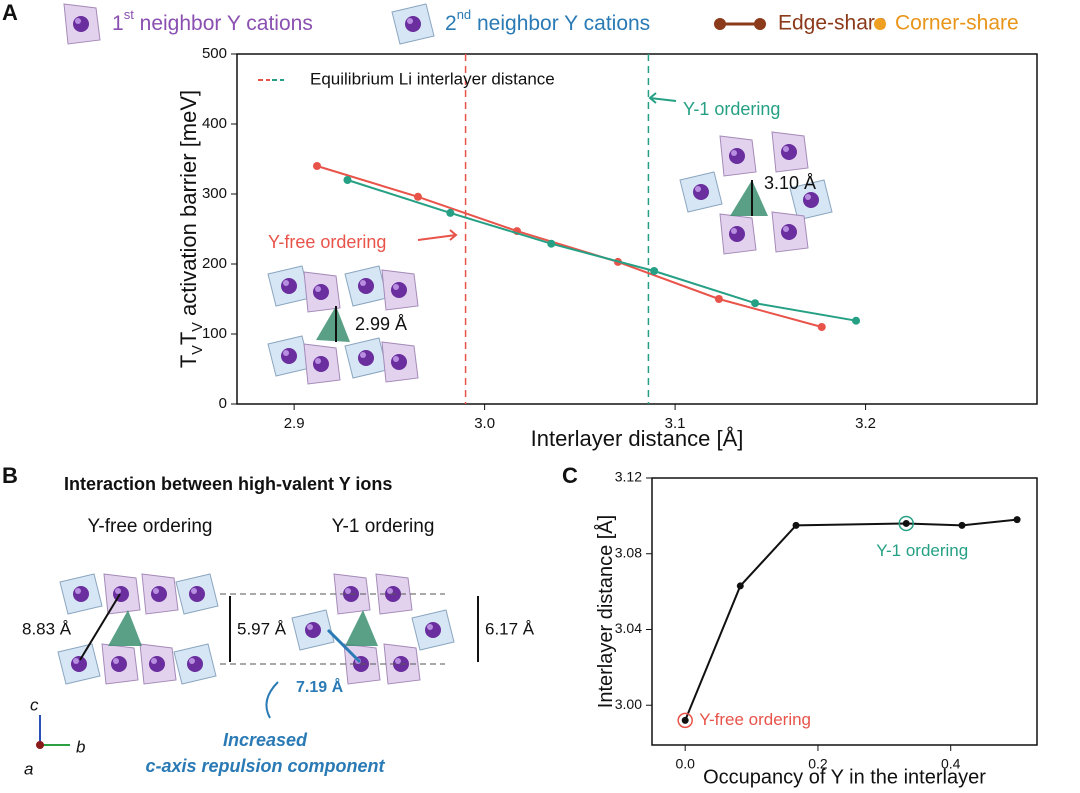  I want to click on y-tick-label: 3.08, so click(628, 552).